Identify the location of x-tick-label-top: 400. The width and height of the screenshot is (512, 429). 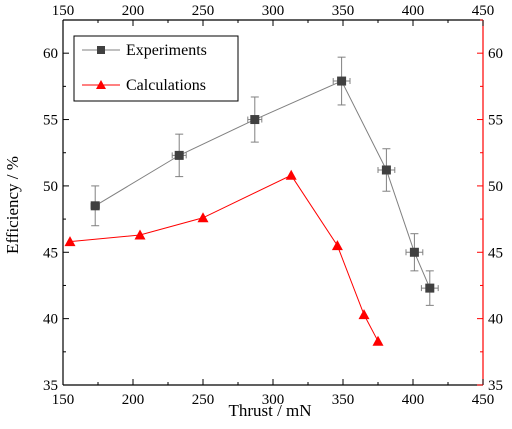
(413, 11).